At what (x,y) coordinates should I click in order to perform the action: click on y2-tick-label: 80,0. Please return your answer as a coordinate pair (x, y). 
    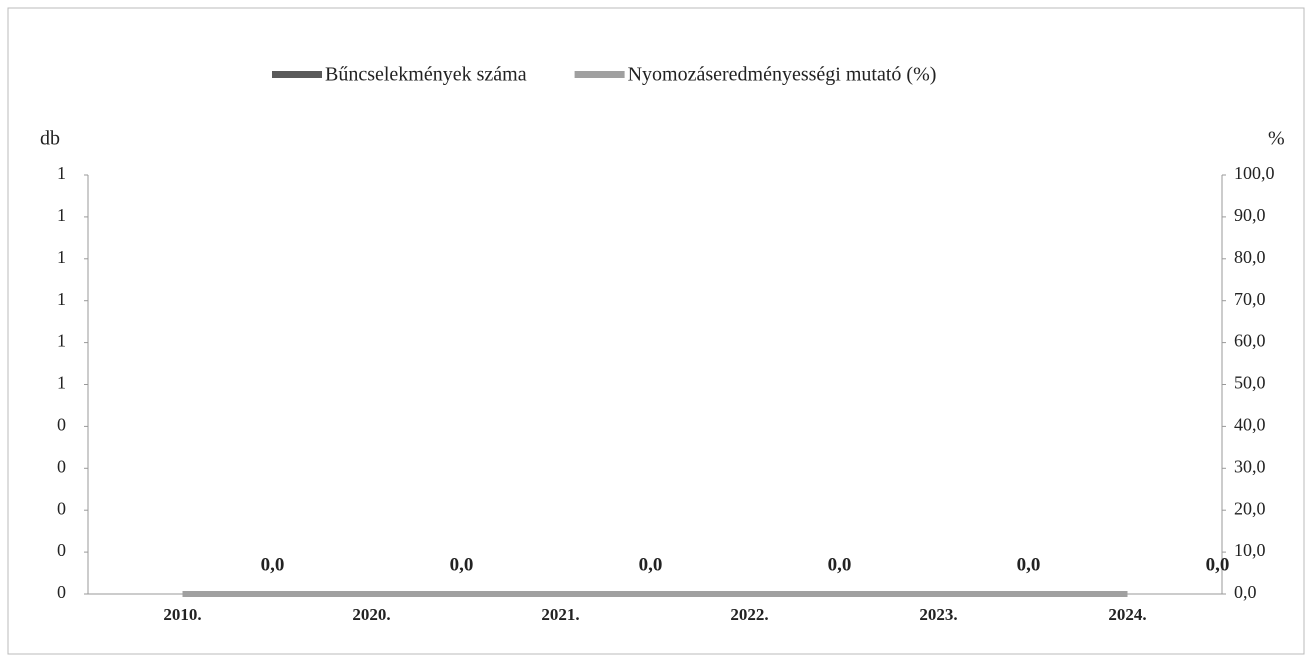
    Looking at the image, I should click on (1250, 257).